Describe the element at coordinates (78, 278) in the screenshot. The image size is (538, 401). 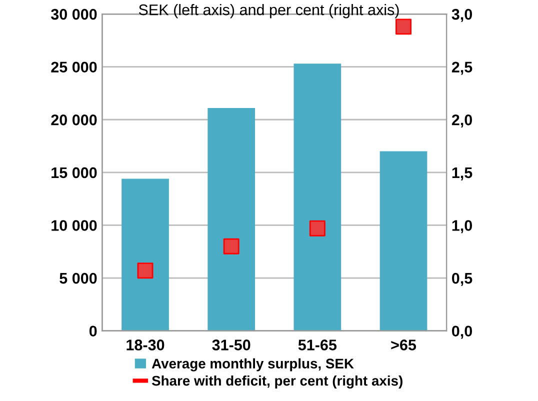
I see `y-tick-label: 5 000` at that location.